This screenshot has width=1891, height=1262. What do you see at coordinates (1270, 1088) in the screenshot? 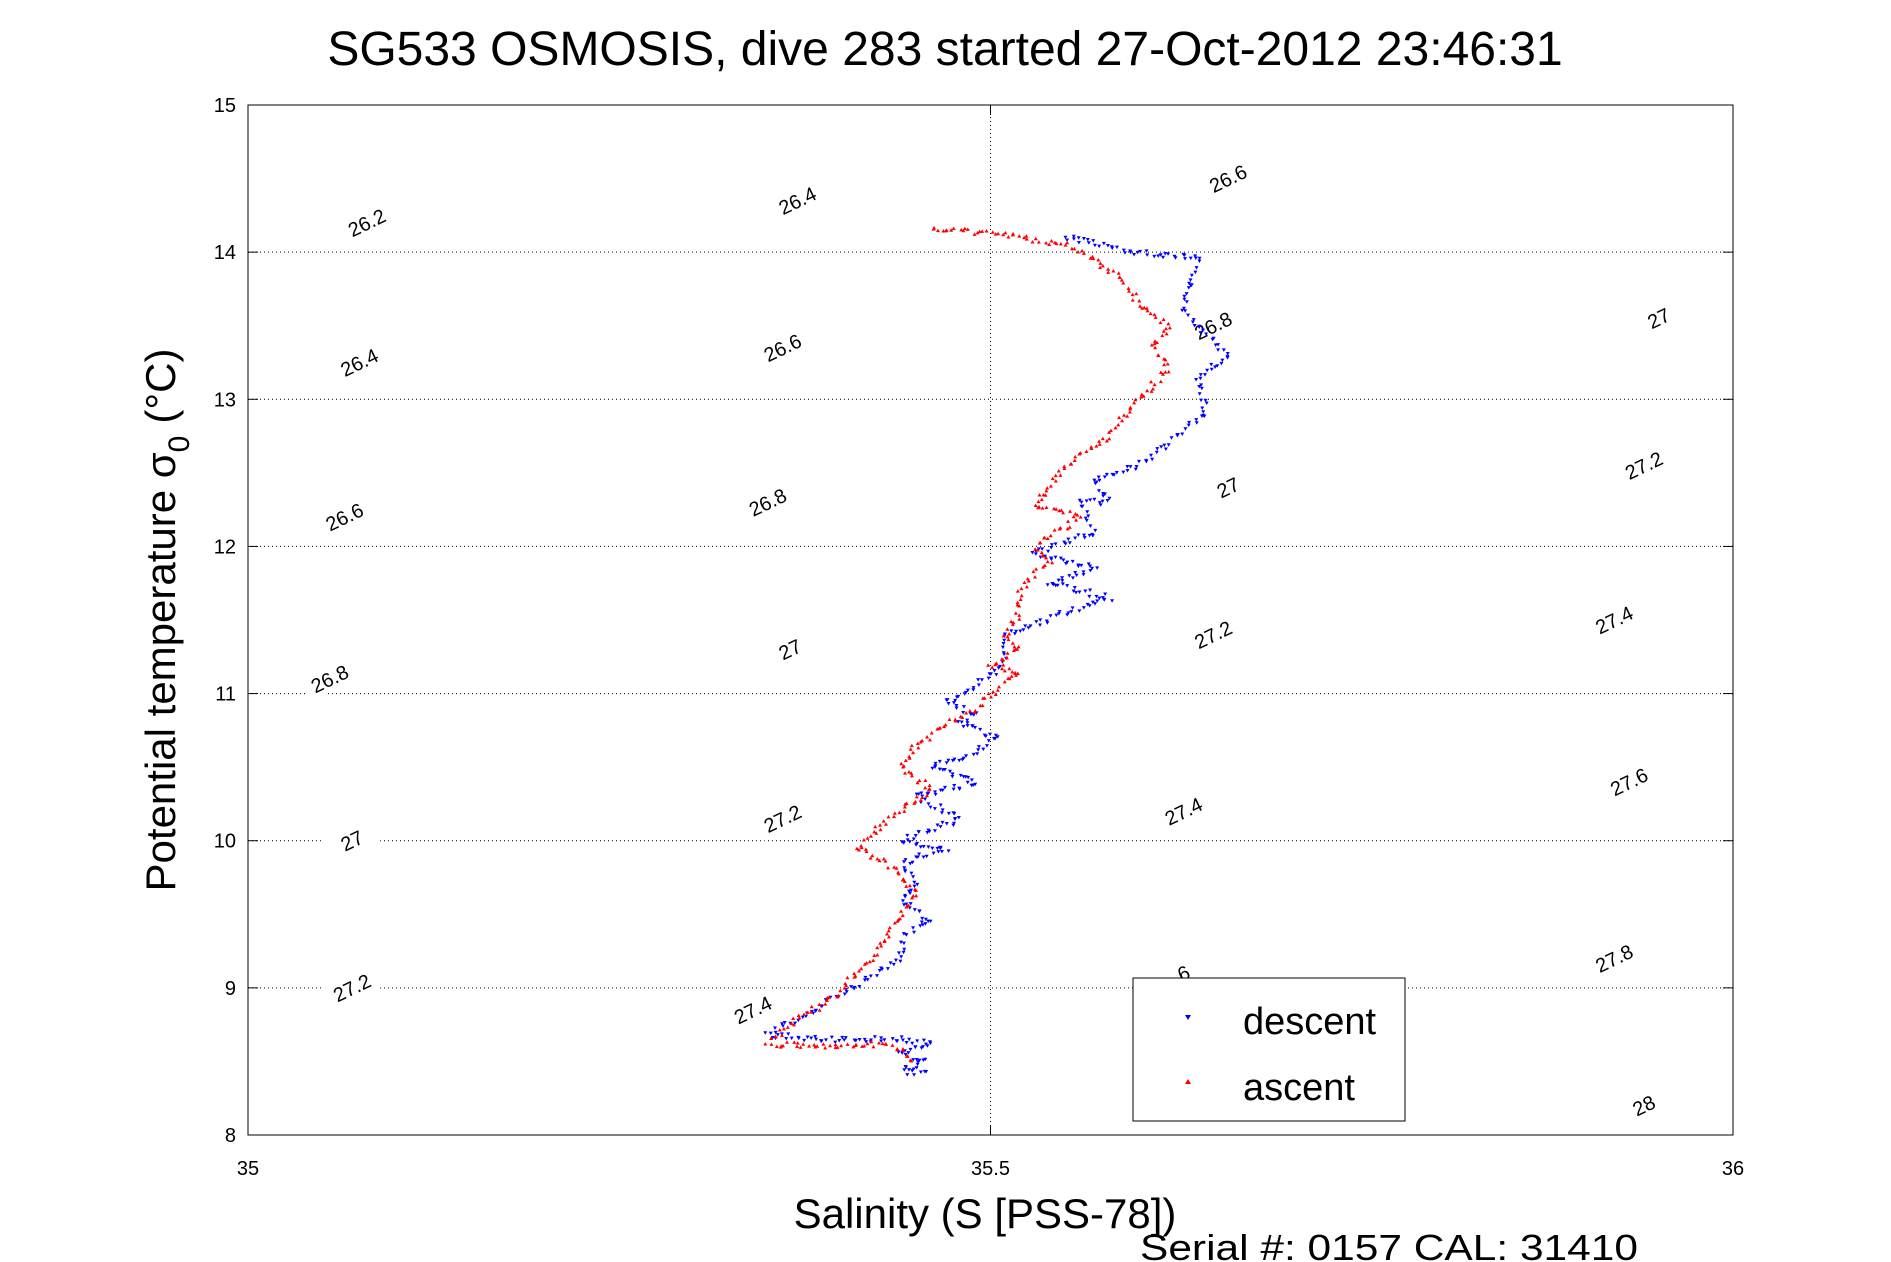
I see `legend-entry-ascent: ascent` at bounding box center [1270, 1088].